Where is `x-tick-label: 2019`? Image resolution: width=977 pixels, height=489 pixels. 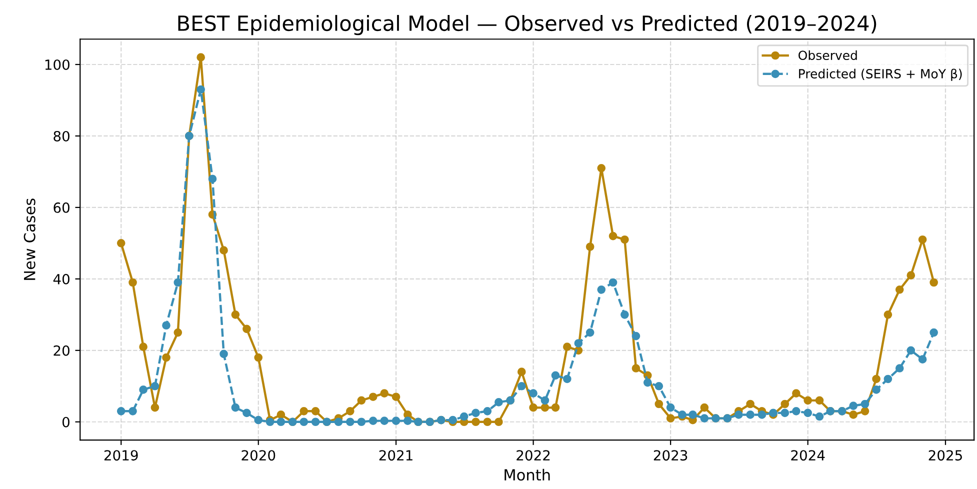 x-tick-label: 2019 is located at coordinates (121, 455).